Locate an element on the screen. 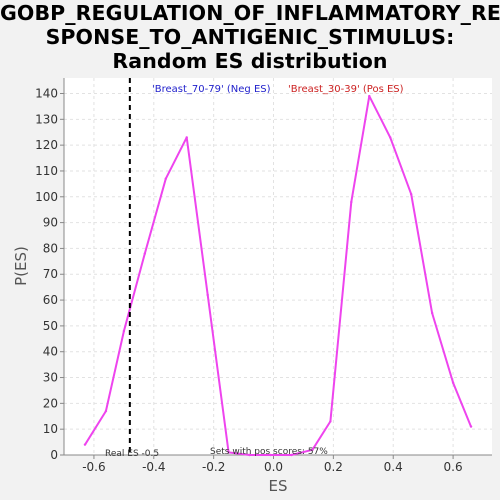  y-tick-label: 90 is located at coordinates (50, 223).